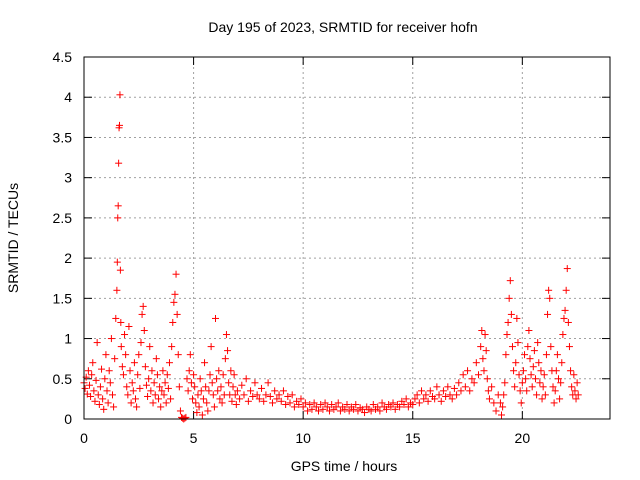 The image size is (640, 480). What do you see at coordinates (63, 298) in the screenshot?
I see `y-tick-label: 1.5` at bounding box center [63, 298].